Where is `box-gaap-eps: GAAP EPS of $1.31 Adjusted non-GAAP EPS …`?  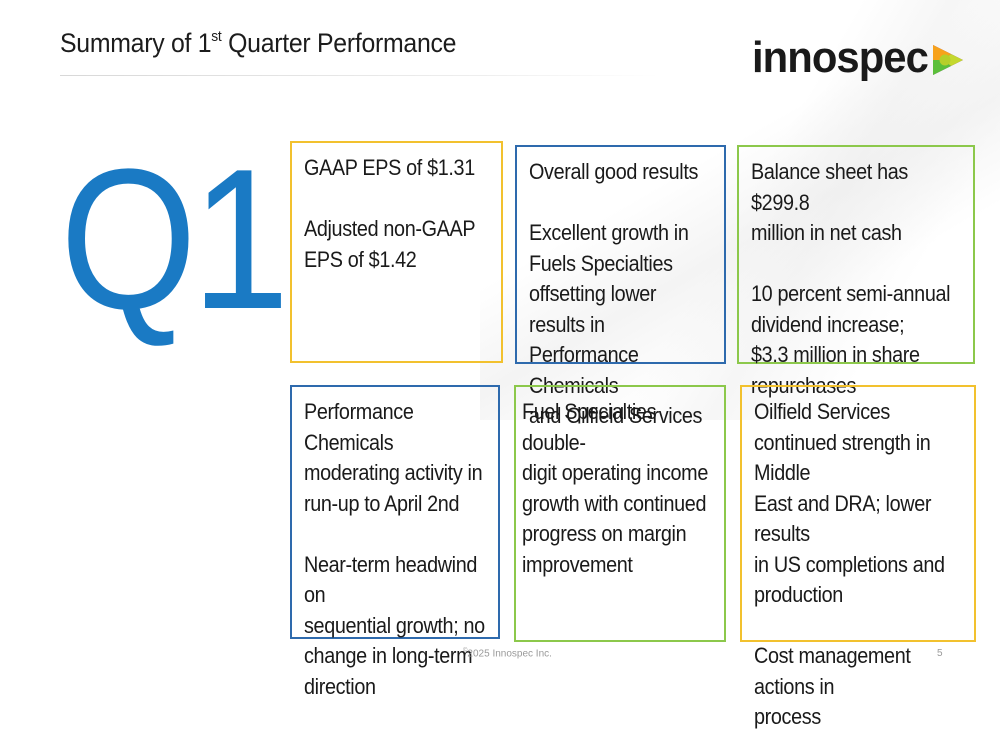
box-gaap-eps: GAAP EPS of $1.31 Adjusted non-GAAP EPS … is located at coordinates (396, 252).